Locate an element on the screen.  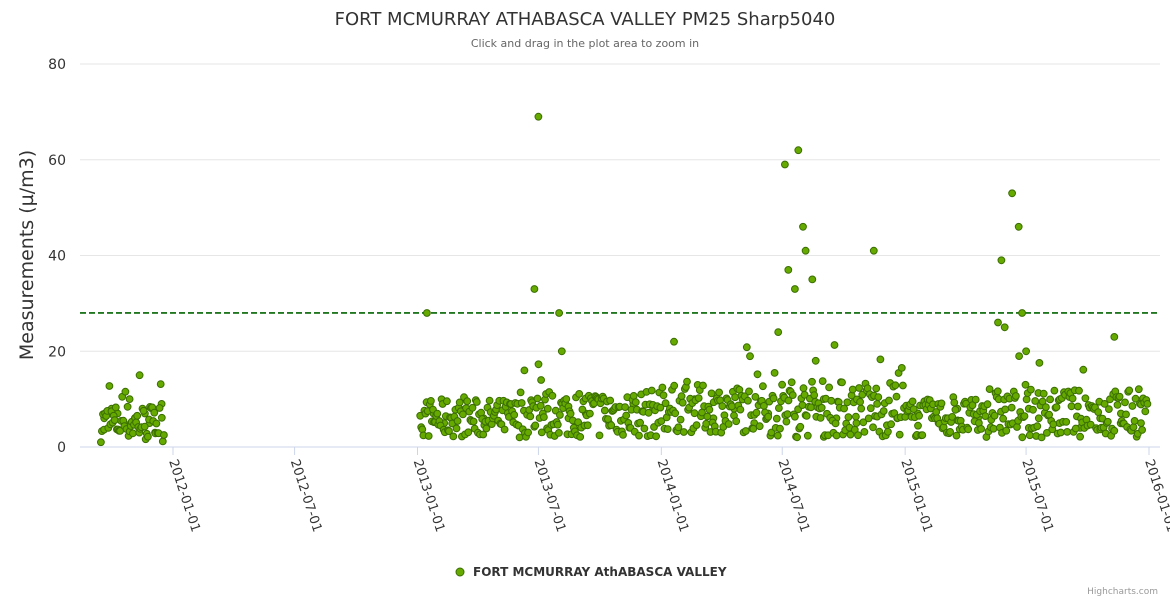
legend: FORT MCMURRAY AthABASCA VALLEY is located at coordinates (591, 572).